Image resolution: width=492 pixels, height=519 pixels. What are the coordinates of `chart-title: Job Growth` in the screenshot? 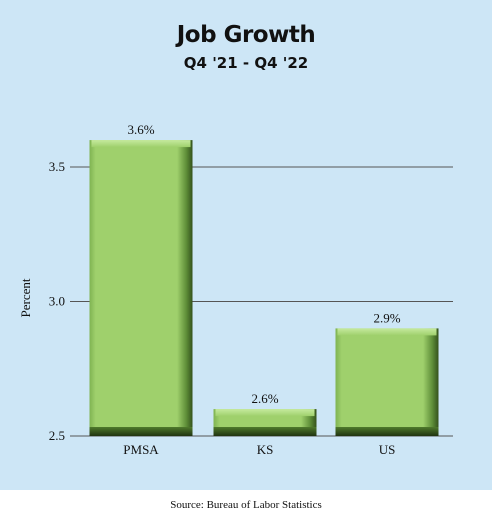 It's located at (246, 35).